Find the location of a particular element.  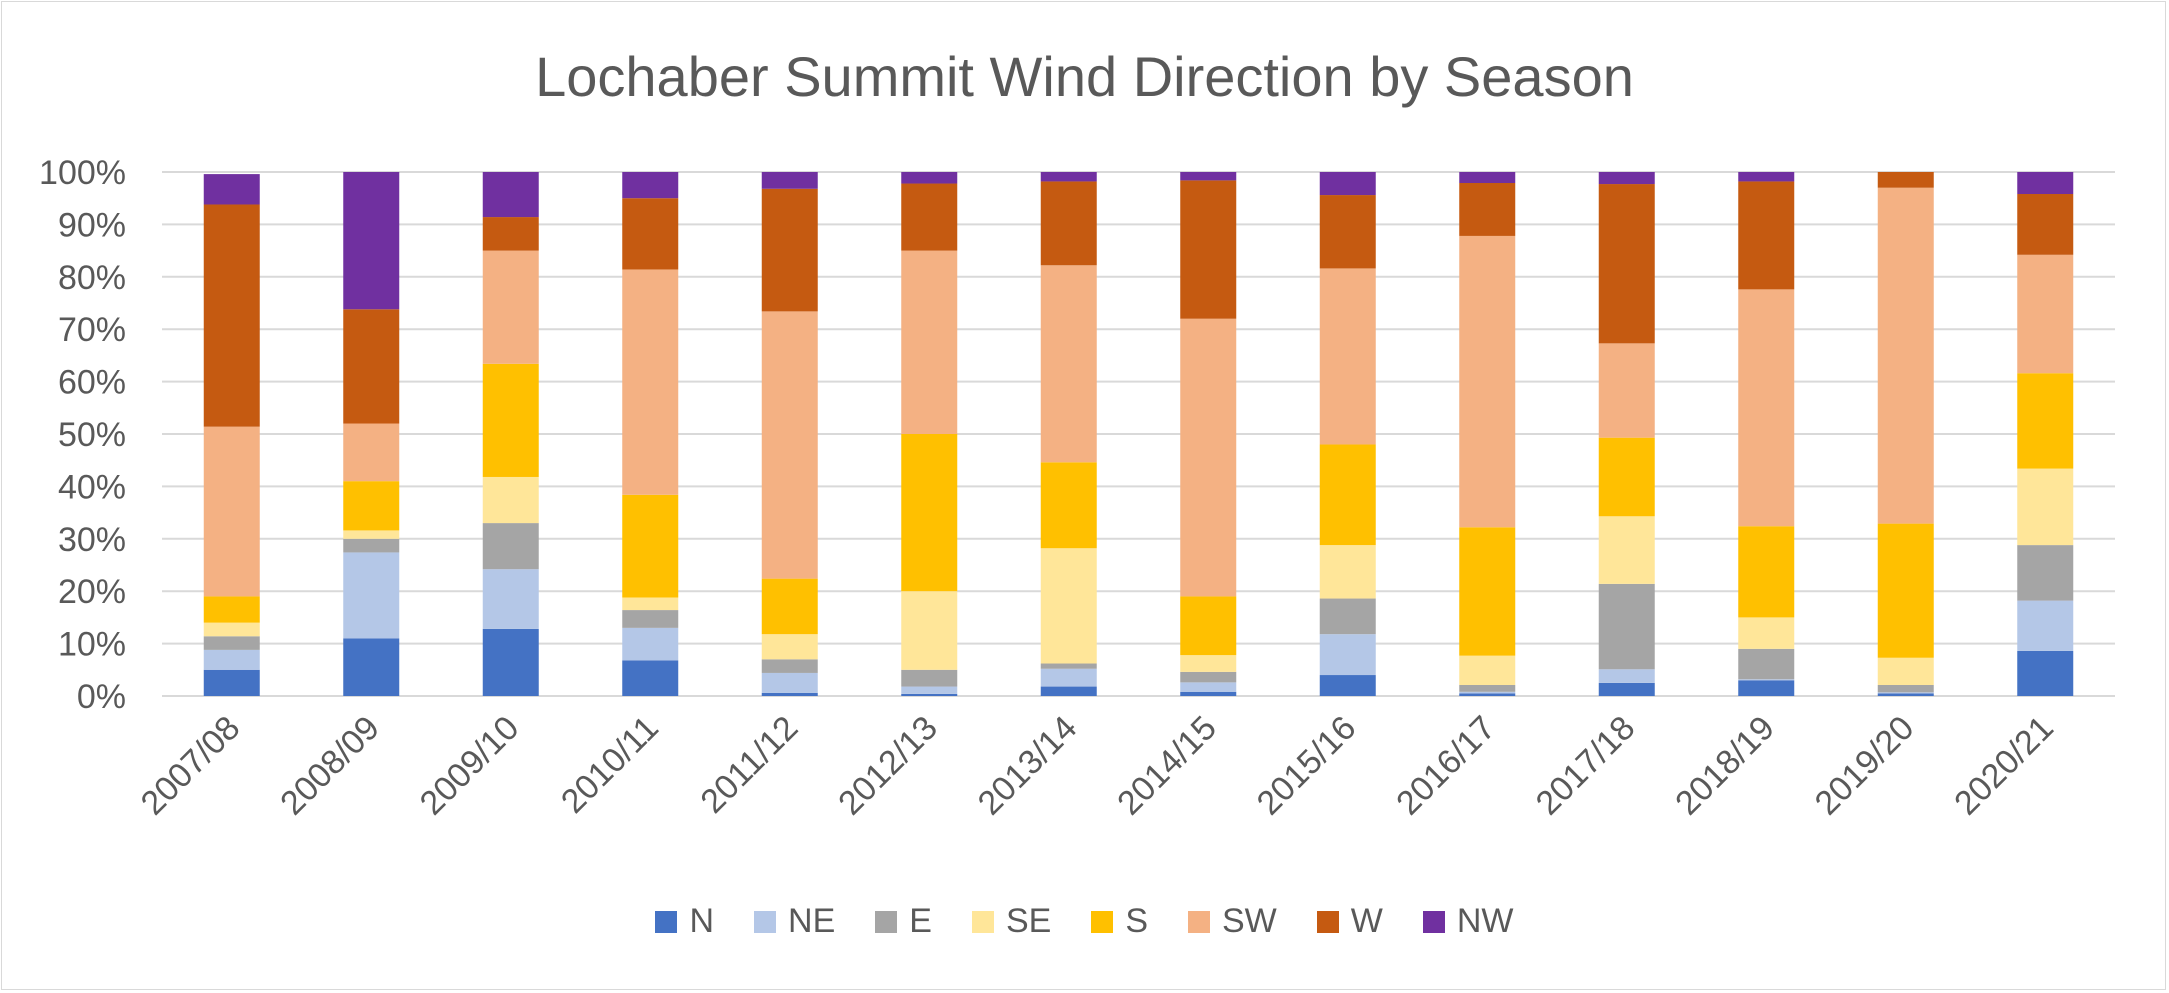

x-tick-label: 2011/12 is located at coordinates (749, 765).